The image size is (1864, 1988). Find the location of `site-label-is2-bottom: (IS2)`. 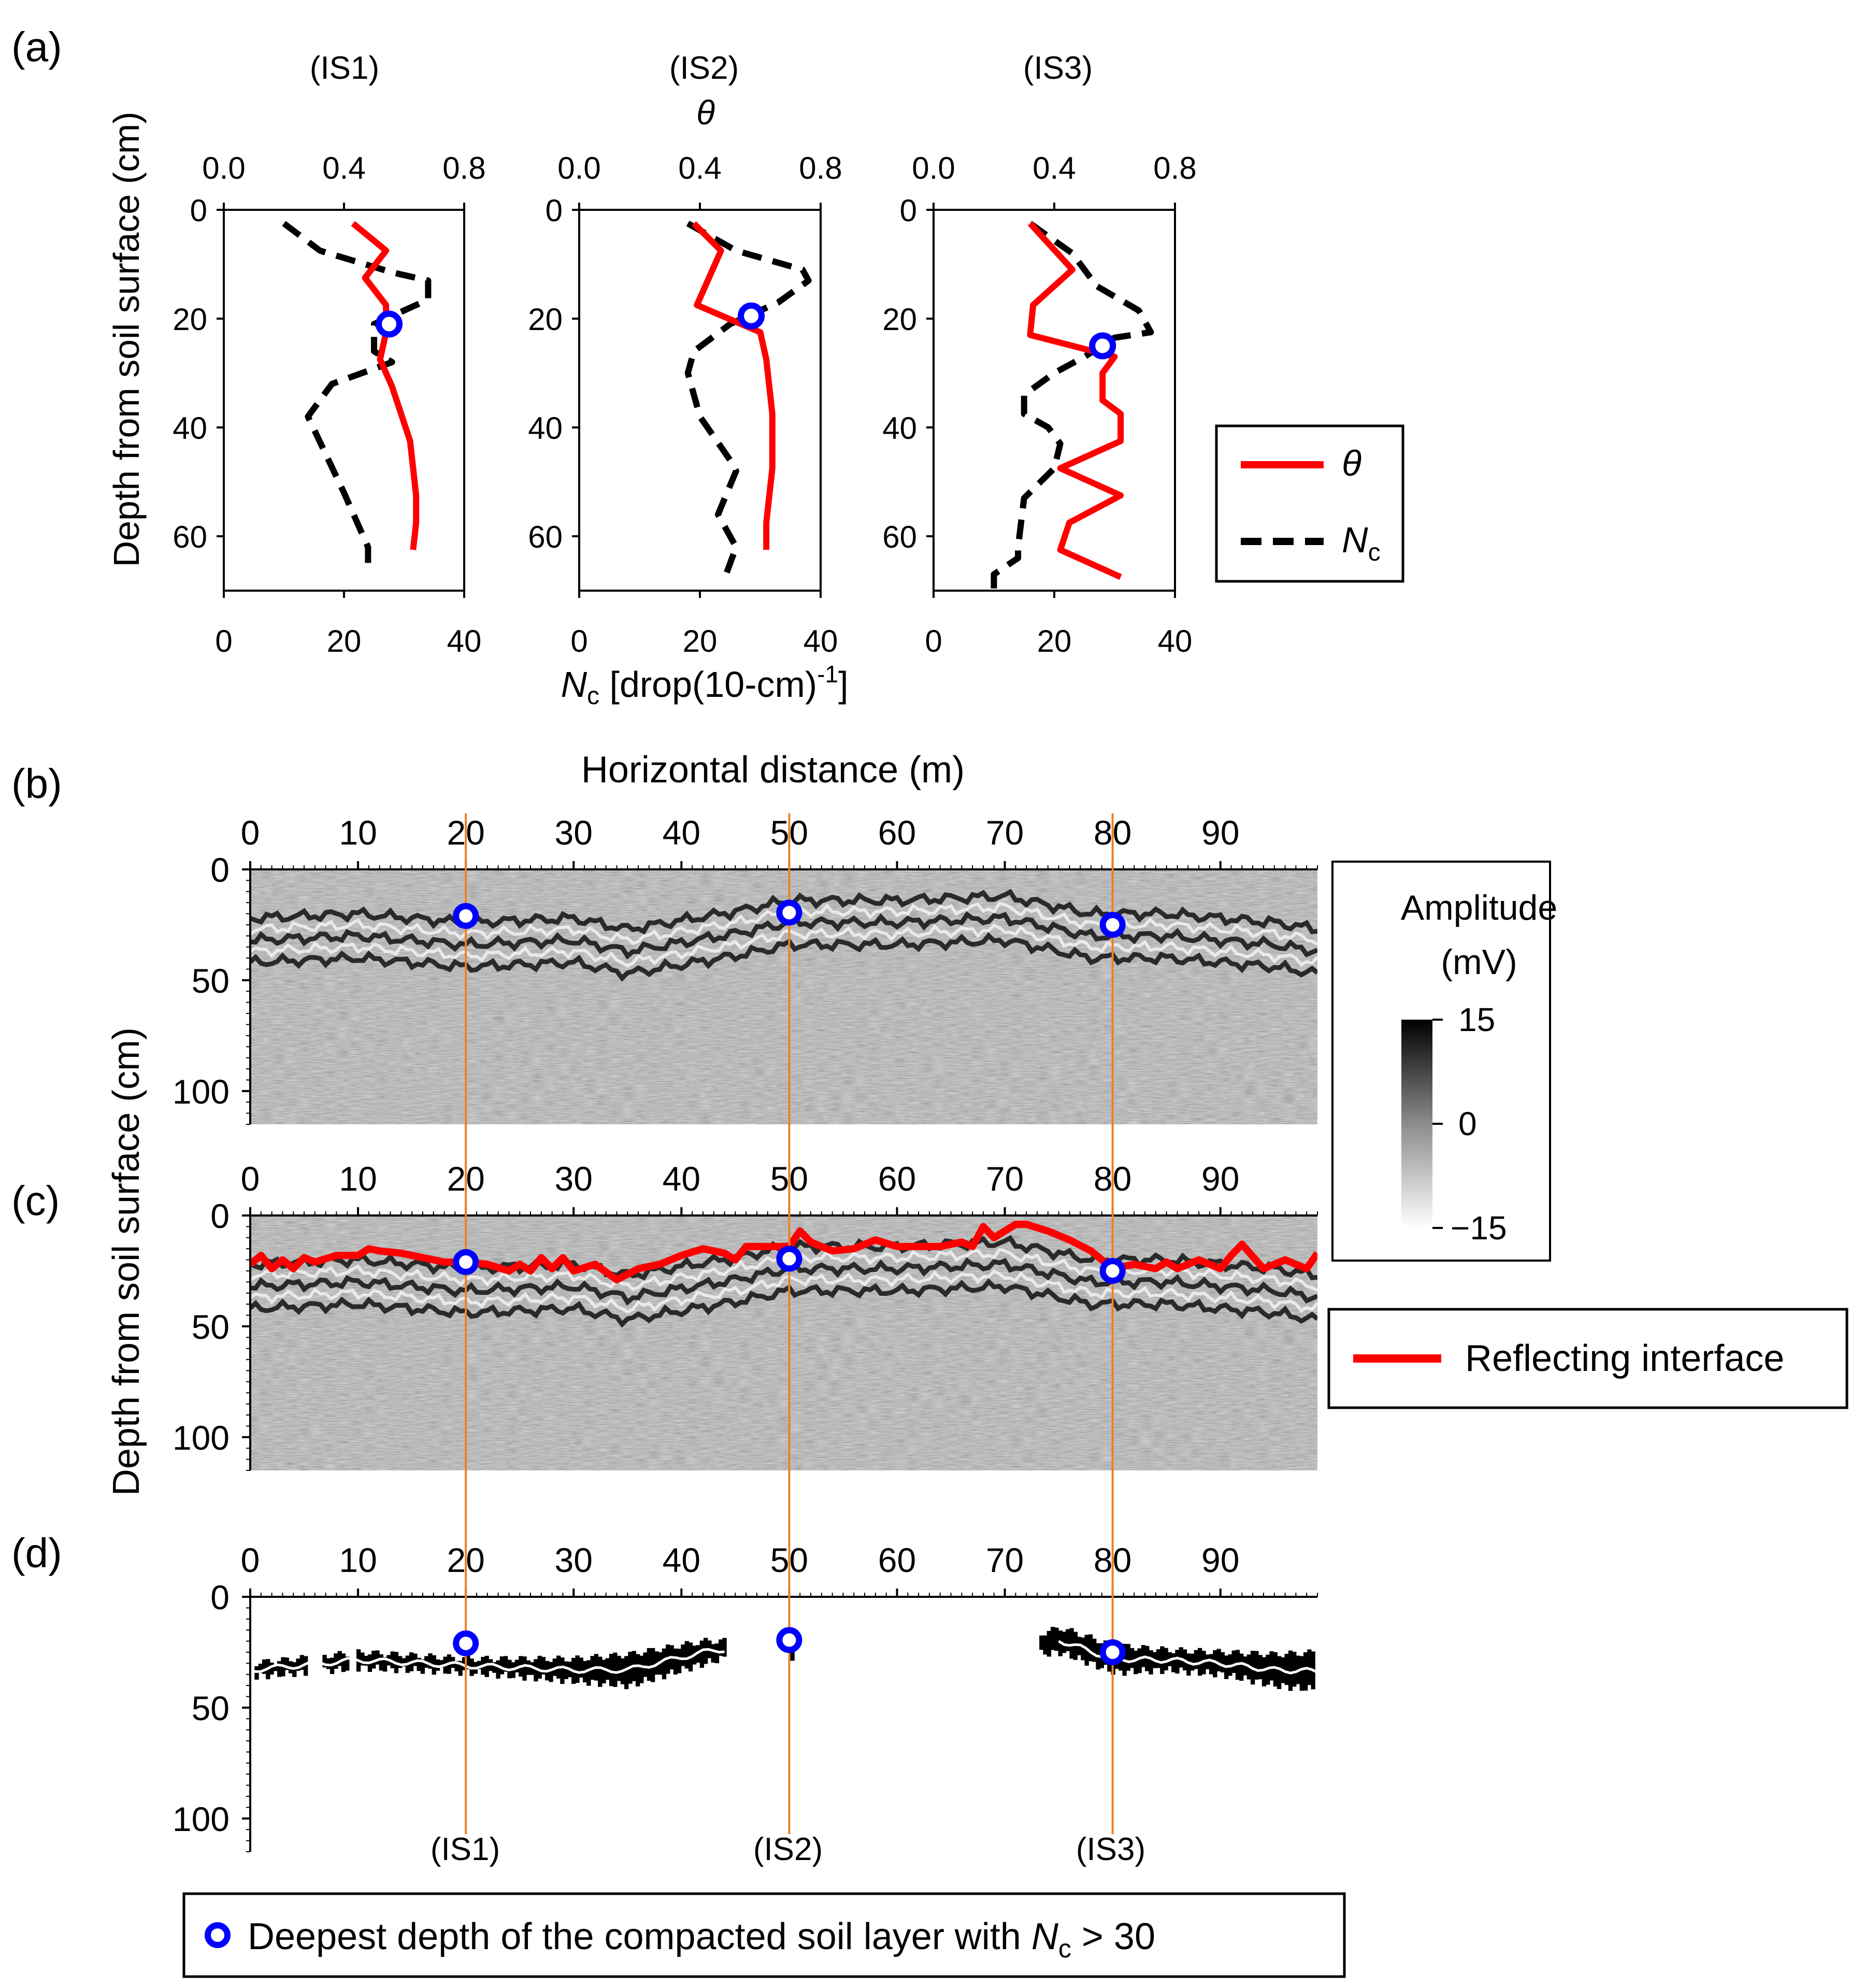

site-label-is2-bottom: (IS2) is located at coordinates (788, 1849).